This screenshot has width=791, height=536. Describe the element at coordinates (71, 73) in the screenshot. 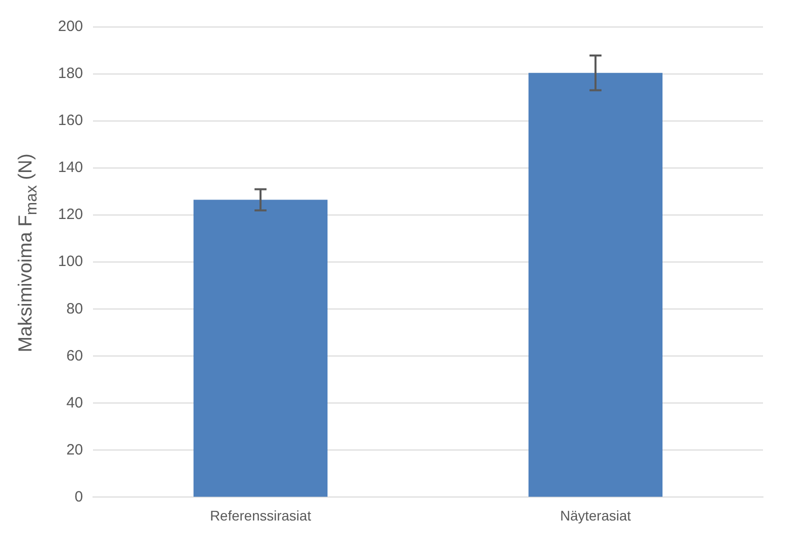

I see `y-tick-label: 180` at that location.